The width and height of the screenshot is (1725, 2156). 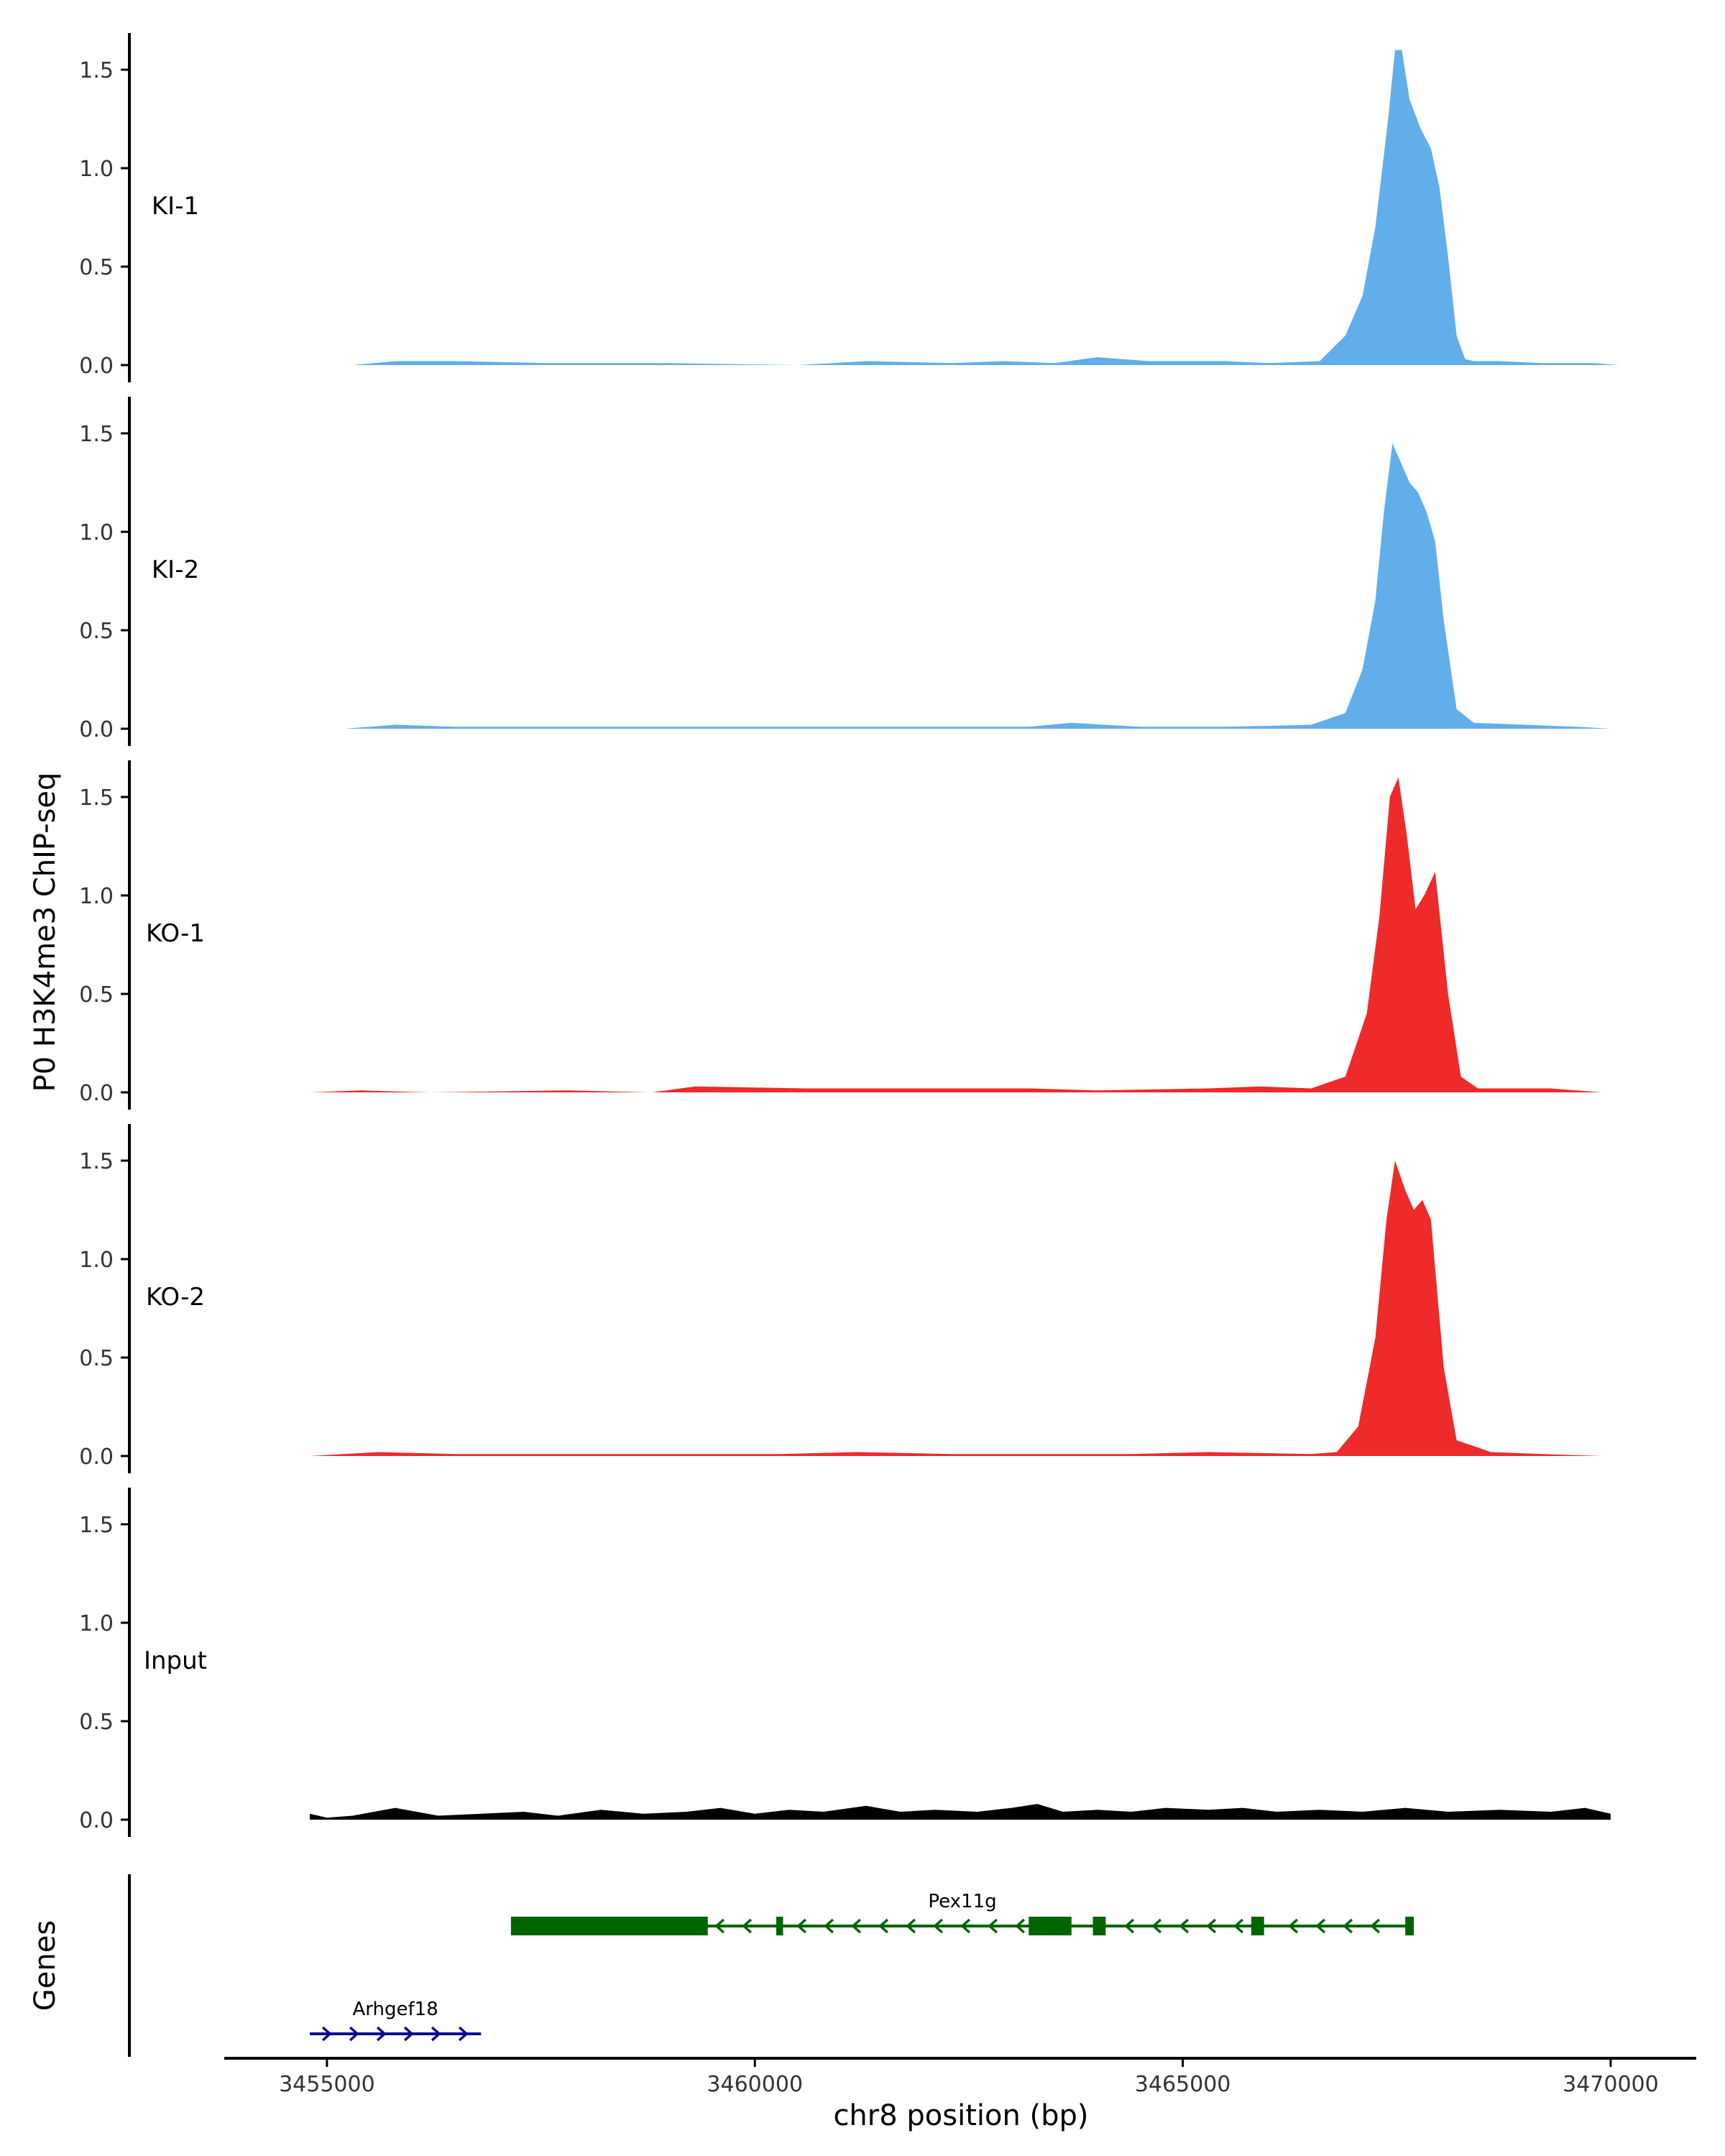 I want to click on track-label: KI-1, so click(x=175, y=206).